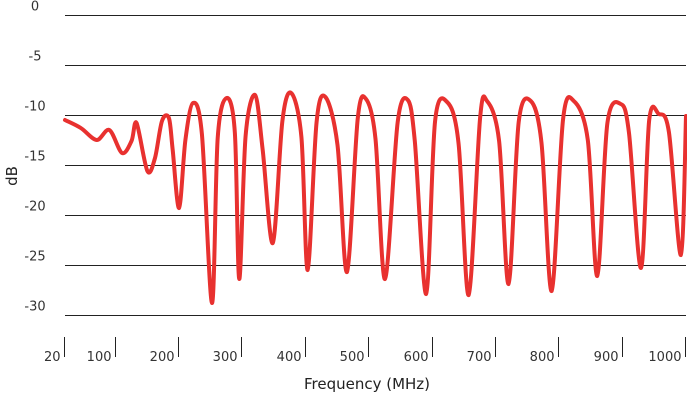 The image size is (687, 404). I want to click on x-tick-label: 300, so click(225, 357).